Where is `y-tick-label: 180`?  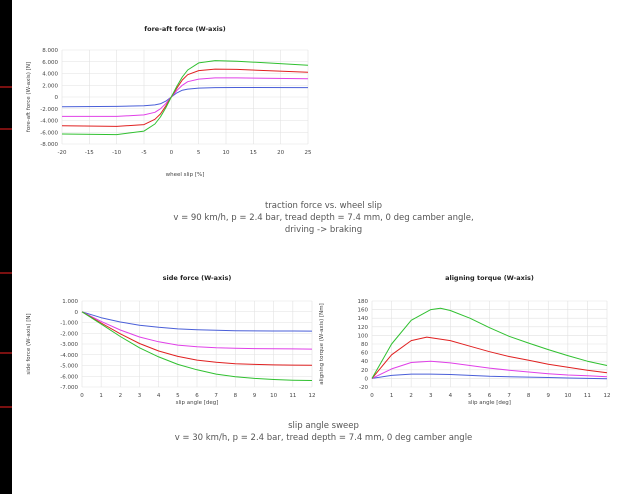 y-tick-label: 180 is located at coordinates (363, 302).